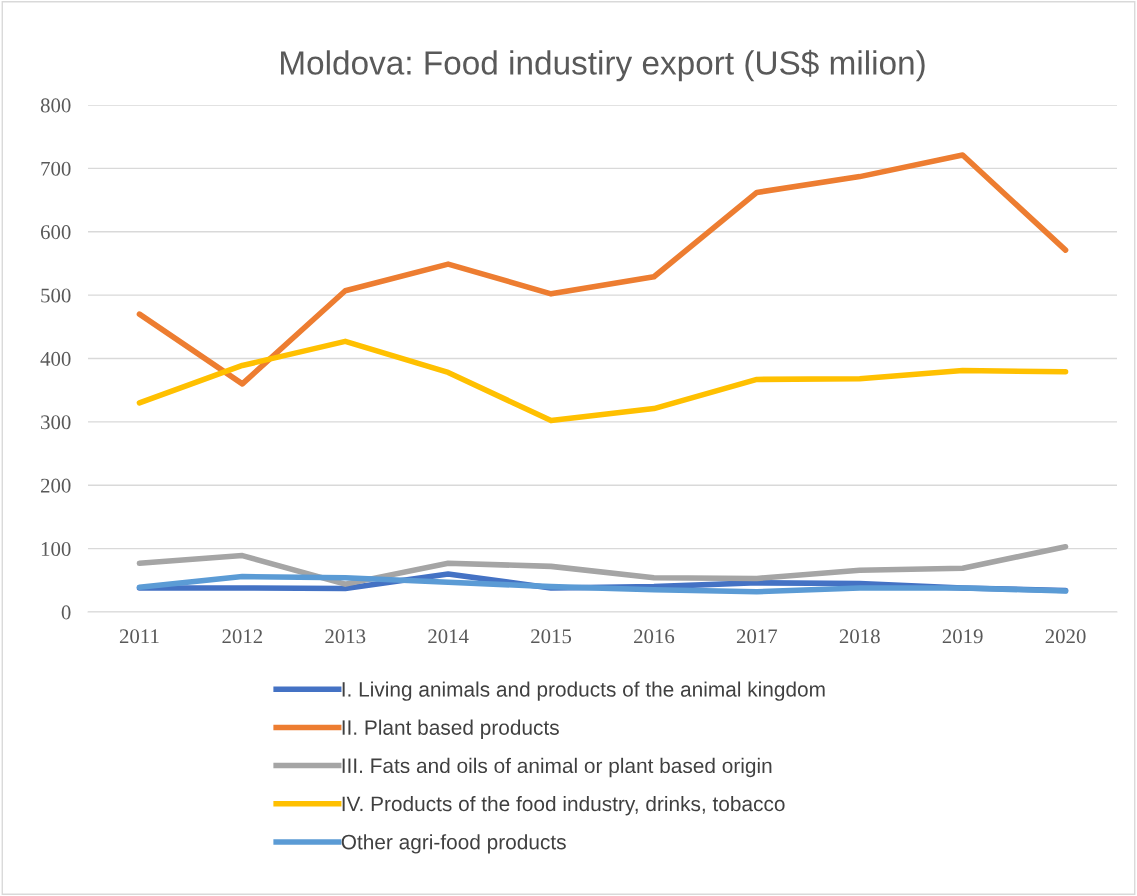  I want to click on legend-label: III. Fats and oils of animal or plant based origin, so click(557, 767).